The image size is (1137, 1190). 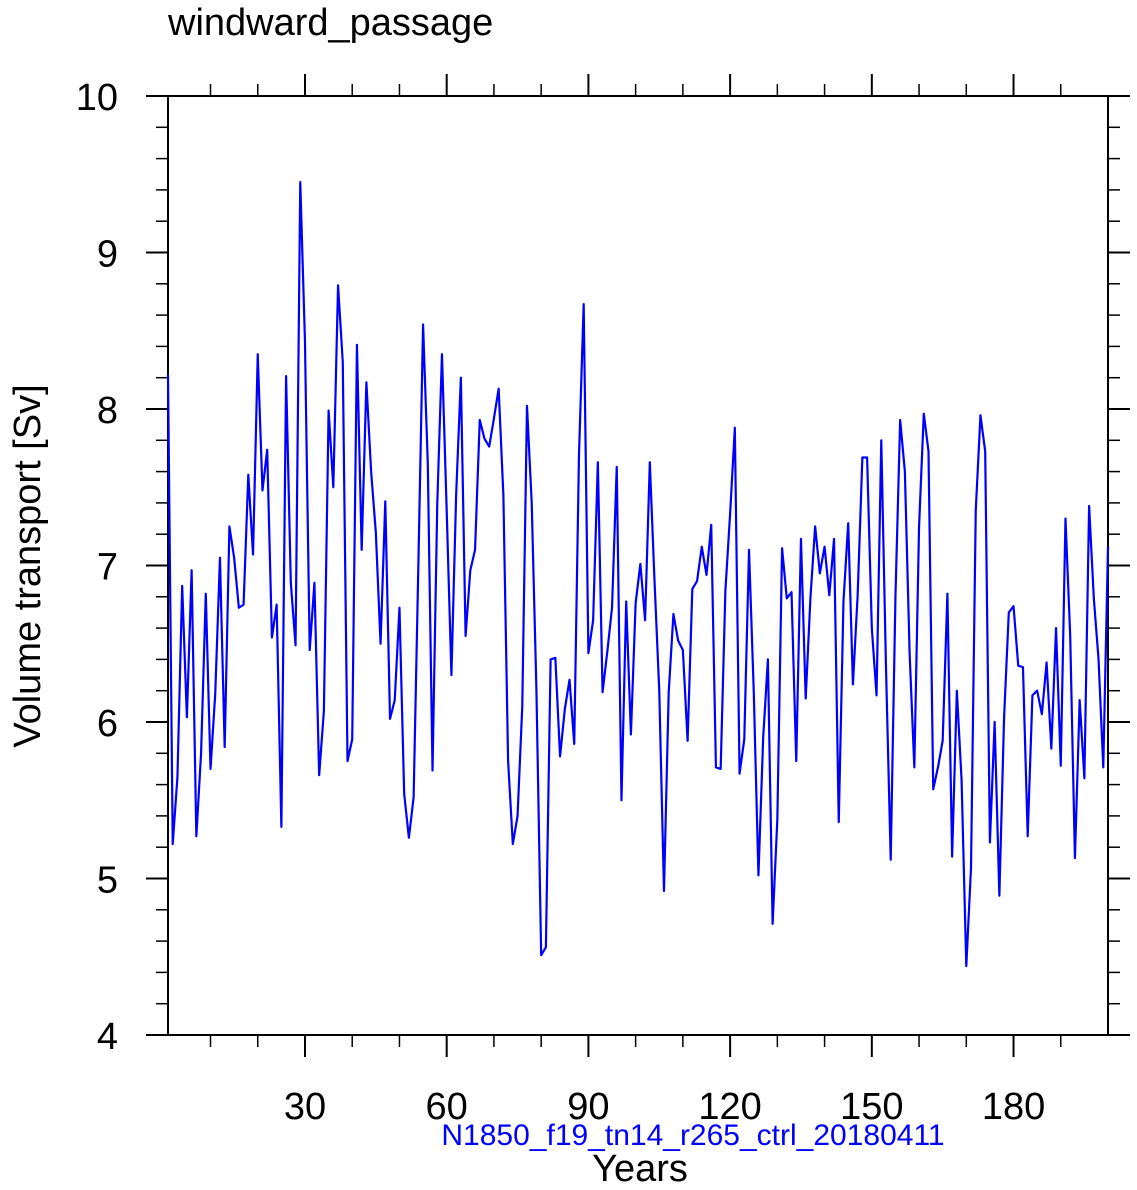 I want to click on y-tick-labels: 4 5 6 7 8 9 10, so click(x=97, y=567).